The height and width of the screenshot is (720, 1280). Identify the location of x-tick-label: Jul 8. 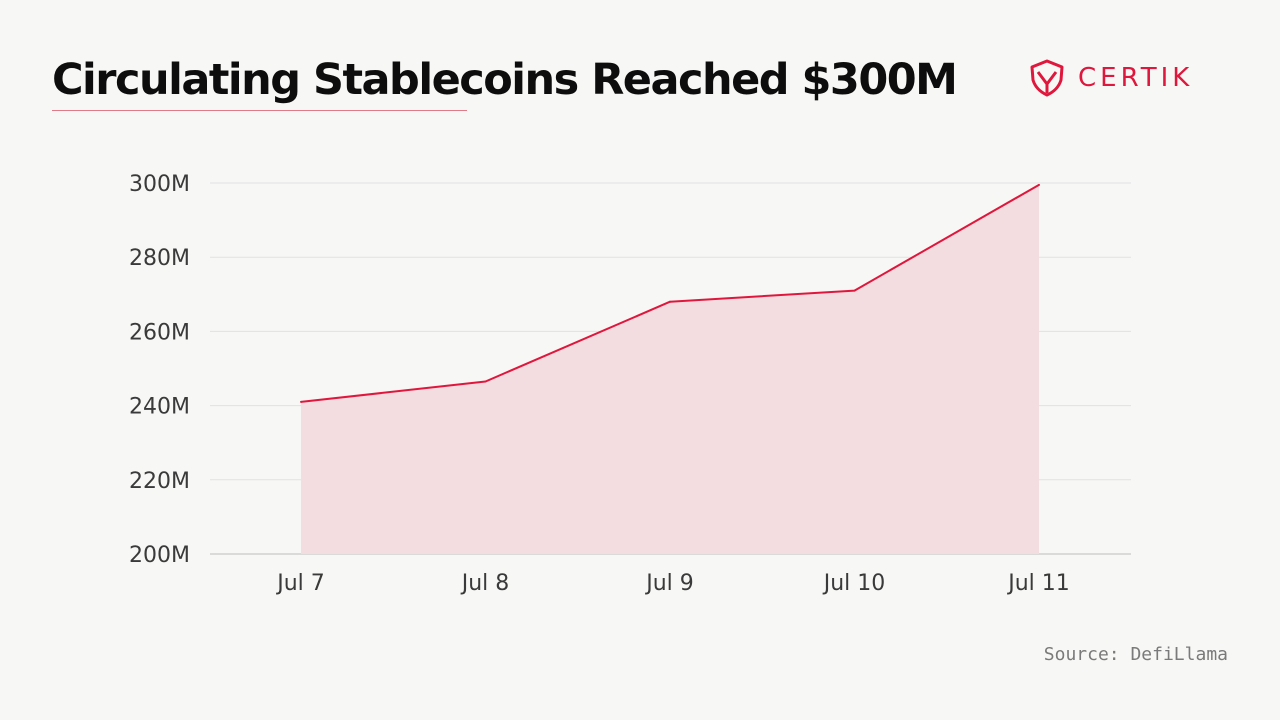
(485, 583).